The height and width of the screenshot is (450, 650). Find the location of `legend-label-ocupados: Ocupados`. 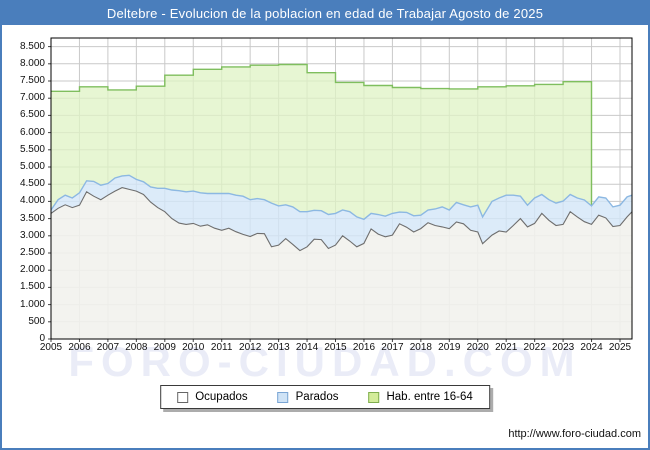

legend-label-ocupados: Ocupados is located at coordinates (221, 397).